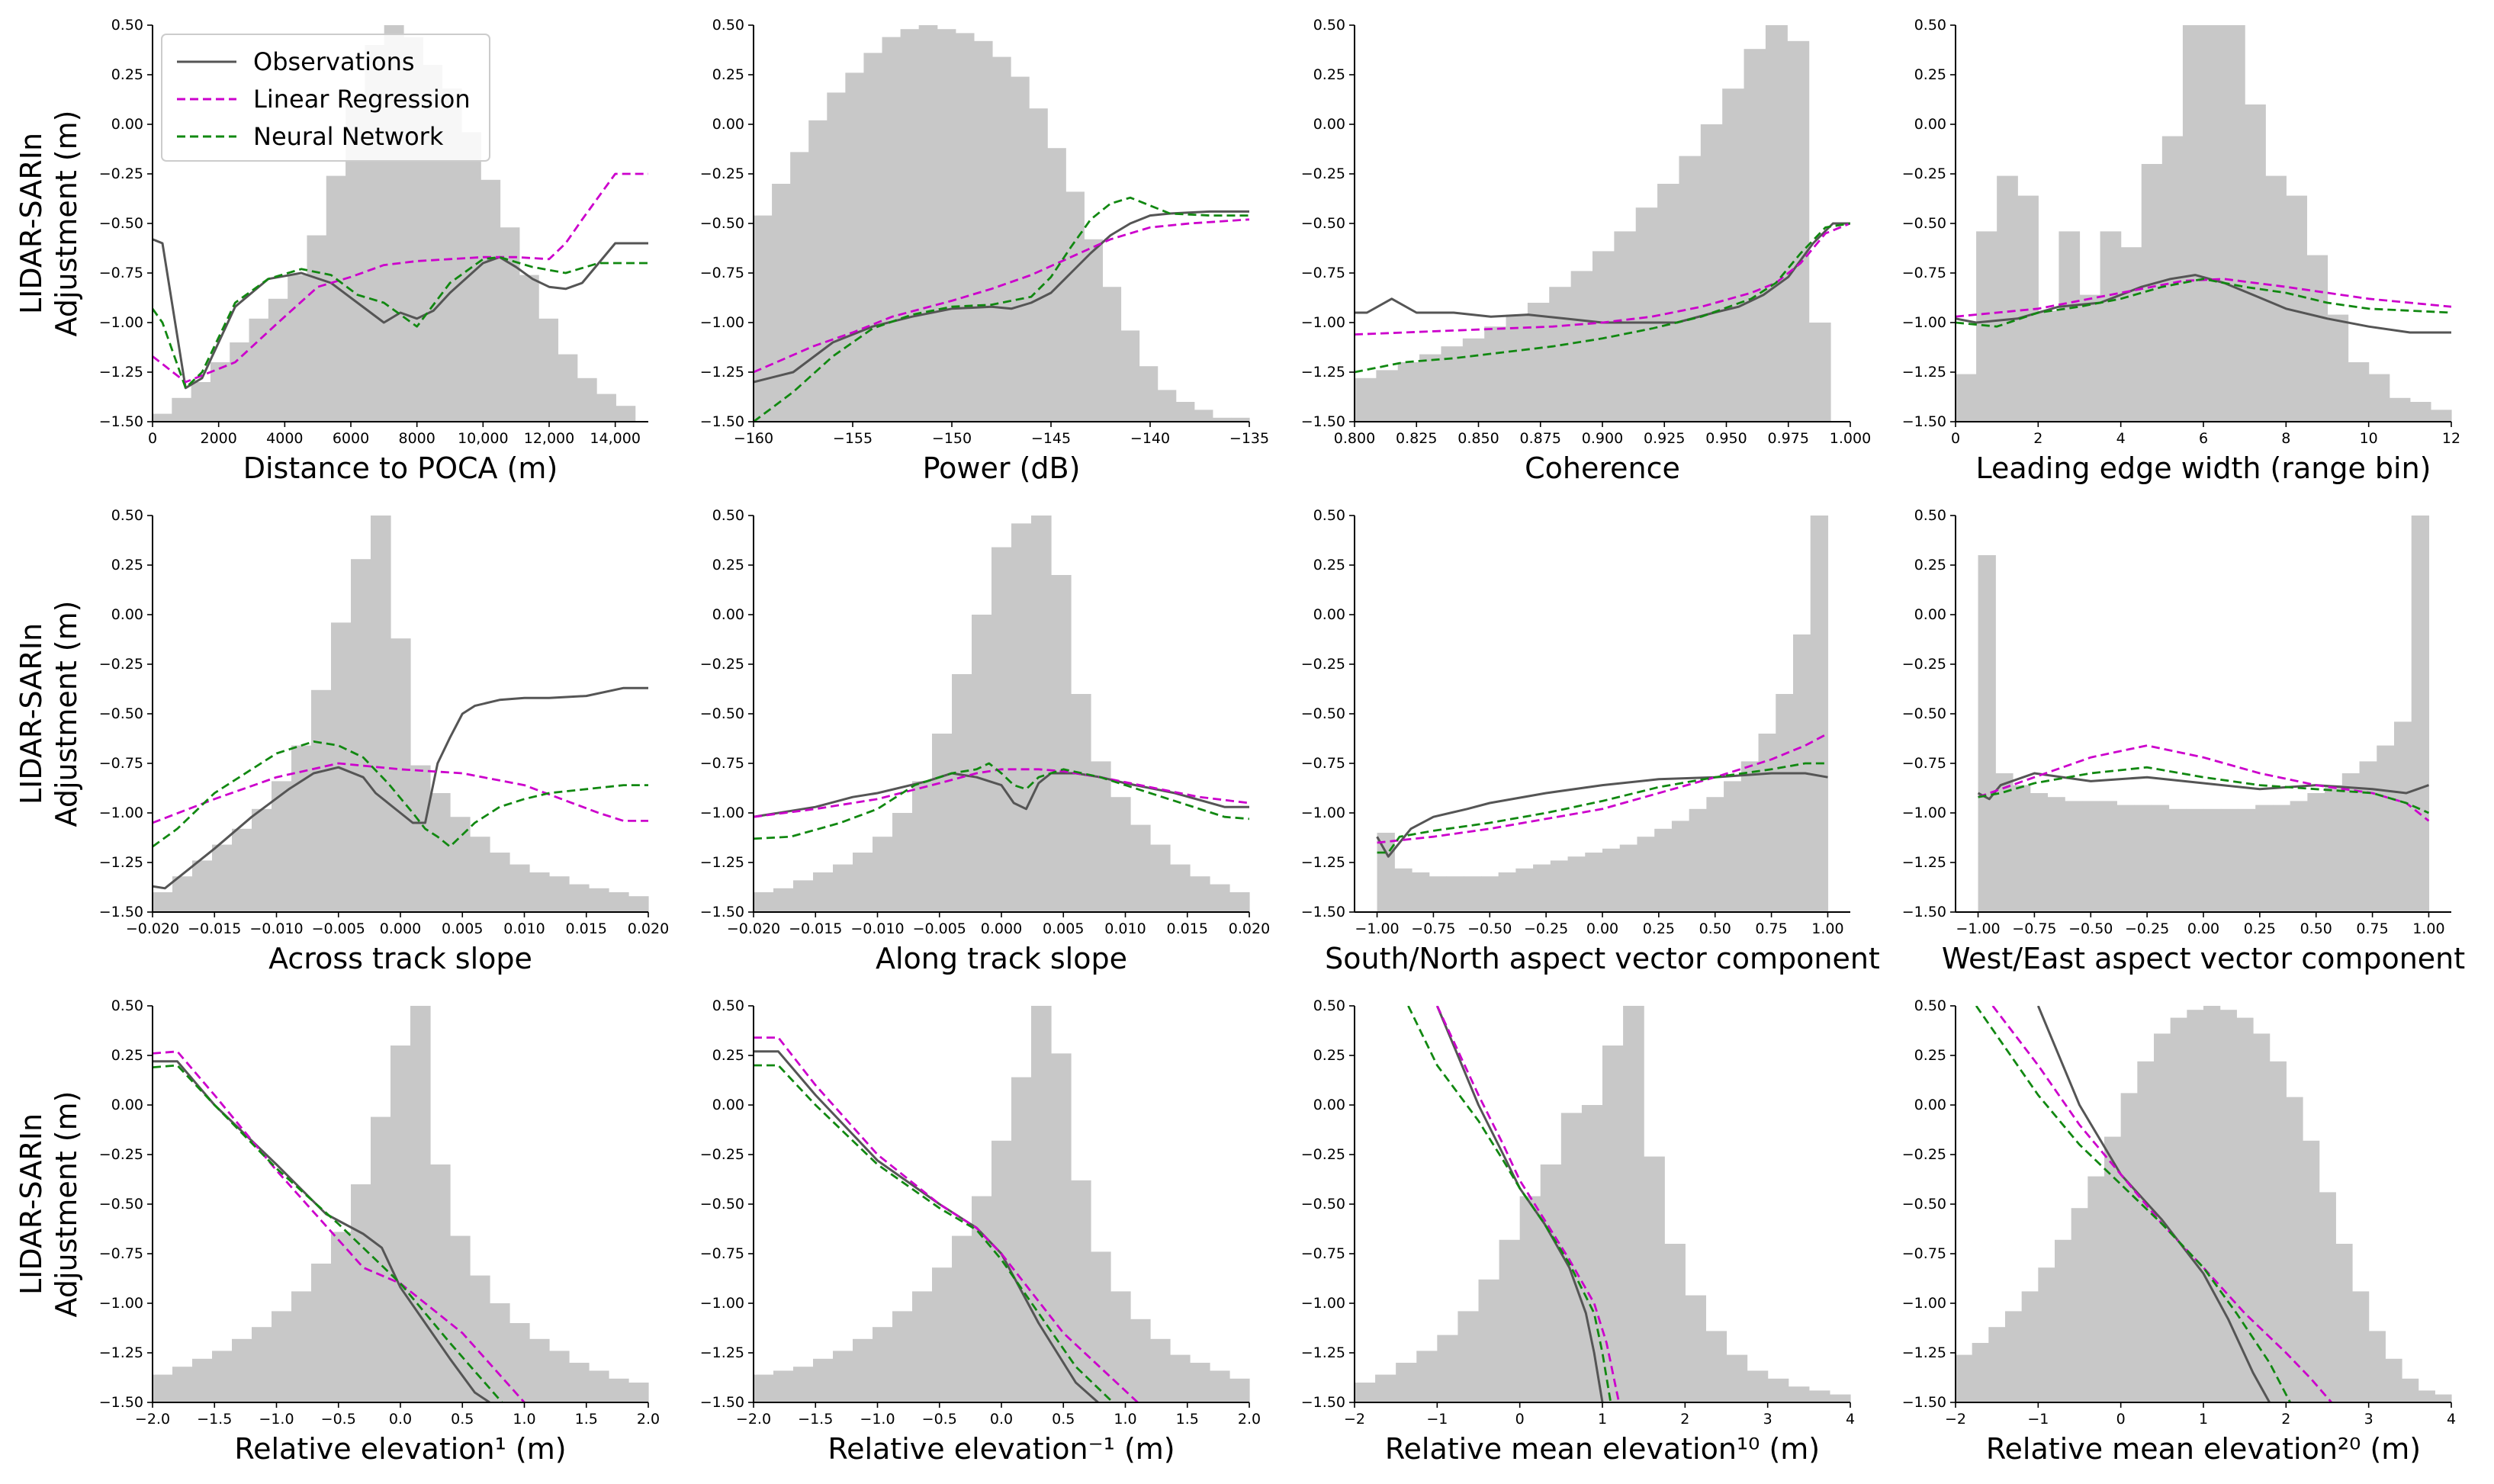 This screenshot has height=1484, width=2494. What do you see at coordinates (1125, 928) in the screenshot?
I see `x-tick-label: 0.010` at bounding box center [1125, 928].